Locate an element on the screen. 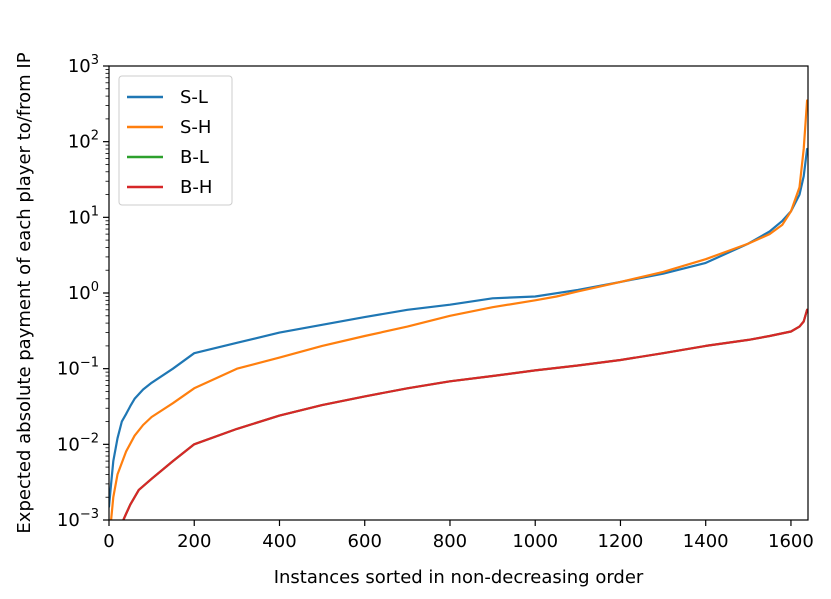 The image size is (831, 599). x-tick-label: 400 is located at coordinates (279, 541).